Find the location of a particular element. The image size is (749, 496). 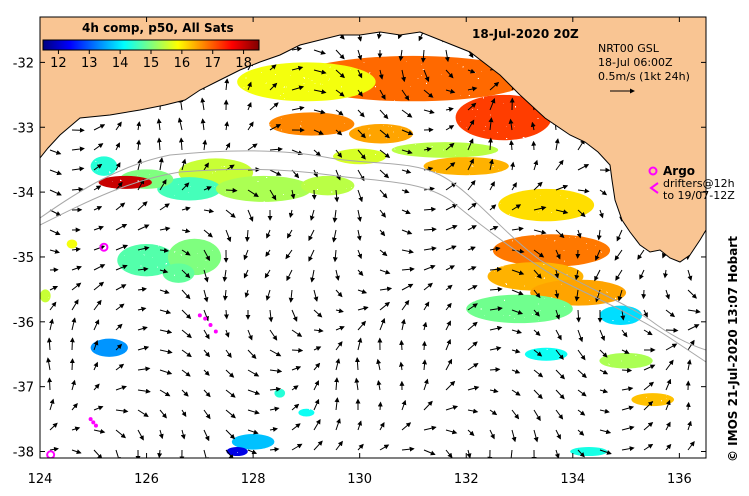

argo-float-icon is located at coordinates (653, 171).